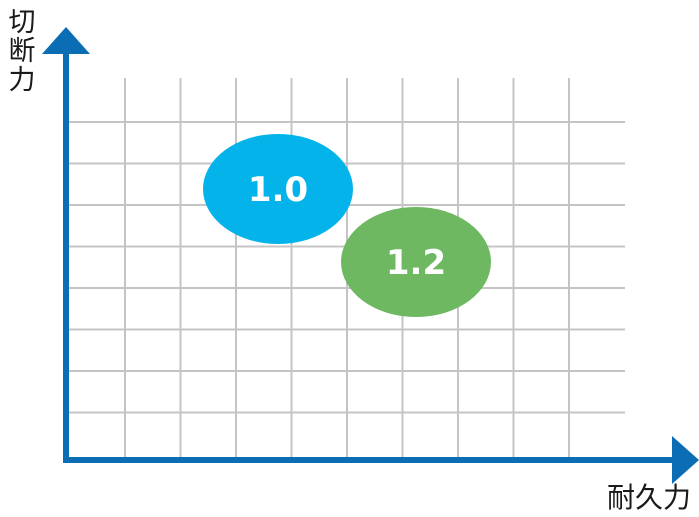  What do you see at coordinates (22, 51) in the screenshot?
I see `y-axis-label: 切断力` at bounding box center [22, 51].